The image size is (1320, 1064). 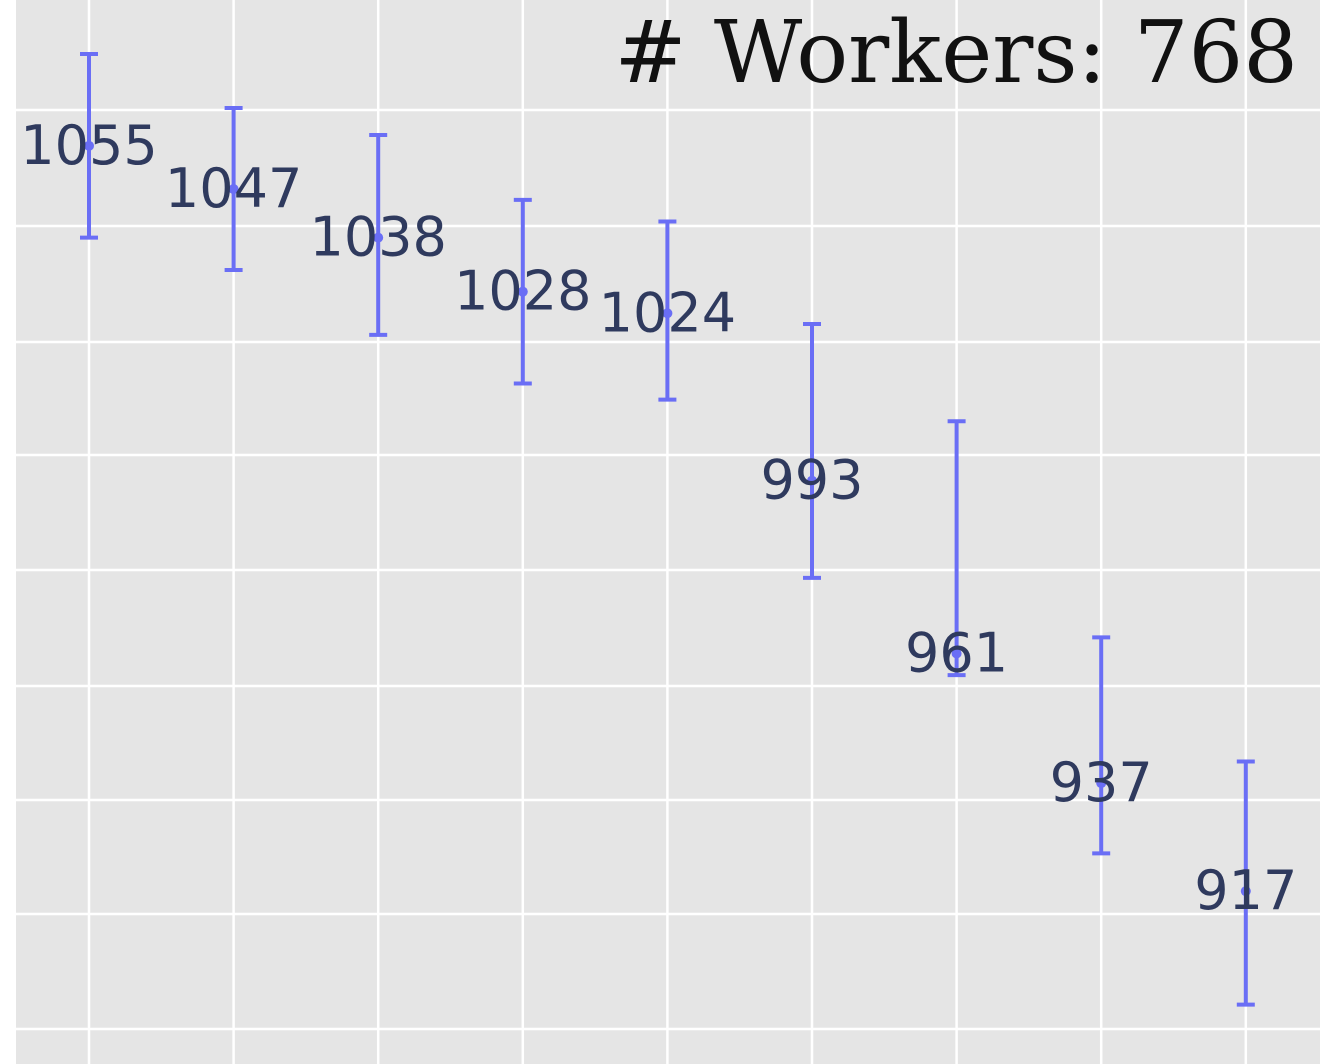 I want to click on chart-title: # Workers: 768, so click(x=956, y=53).